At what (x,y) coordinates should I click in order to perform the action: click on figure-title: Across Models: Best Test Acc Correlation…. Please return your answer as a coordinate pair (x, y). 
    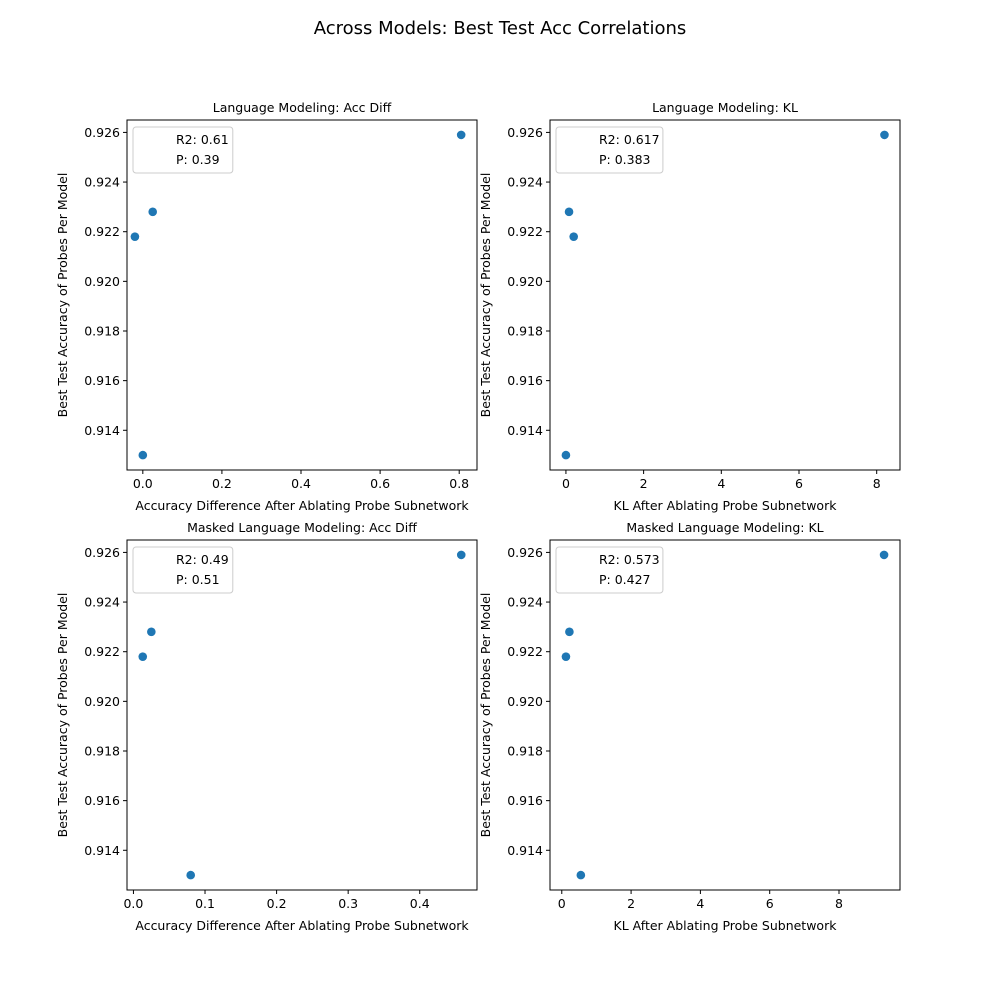
    Looking at the image, I should click on (500, 28).